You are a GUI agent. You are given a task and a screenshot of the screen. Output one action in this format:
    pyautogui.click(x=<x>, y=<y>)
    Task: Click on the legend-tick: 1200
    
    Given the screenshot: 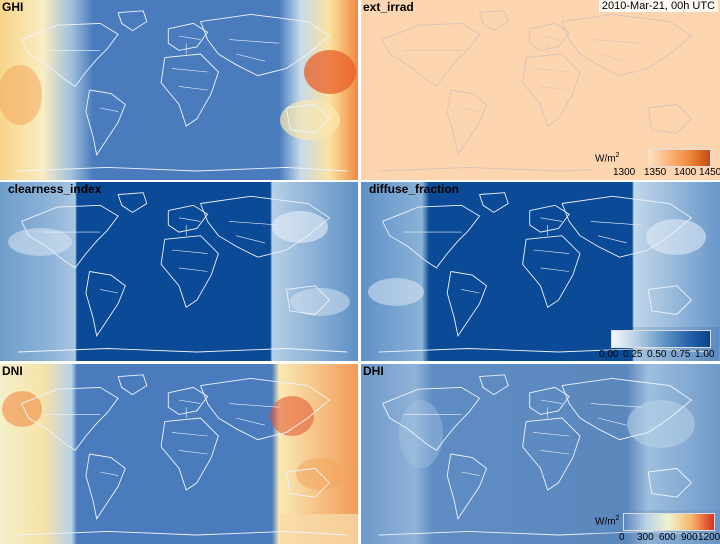 What is the action you would take?
    pyautogui.click(x=709, y=537)
    